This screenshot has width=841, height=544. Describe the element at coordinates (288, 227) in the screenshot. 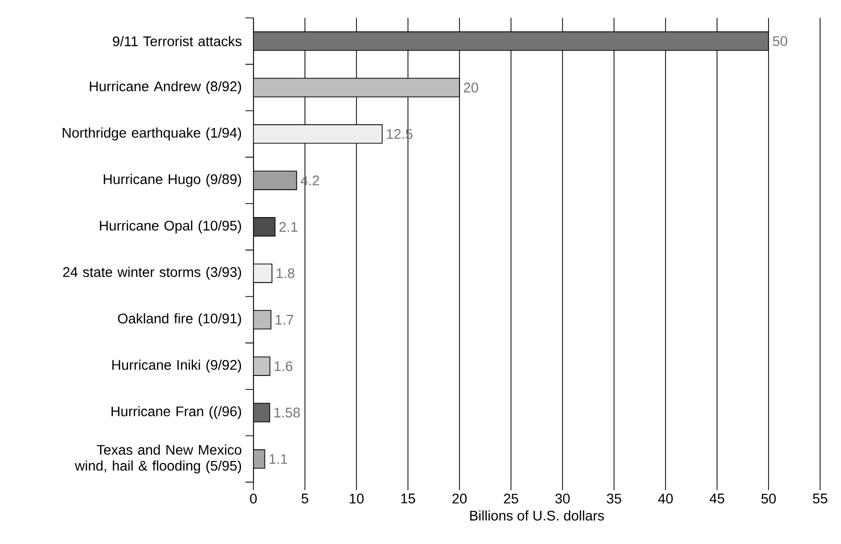

I see `data-label: 2.1` at that location.